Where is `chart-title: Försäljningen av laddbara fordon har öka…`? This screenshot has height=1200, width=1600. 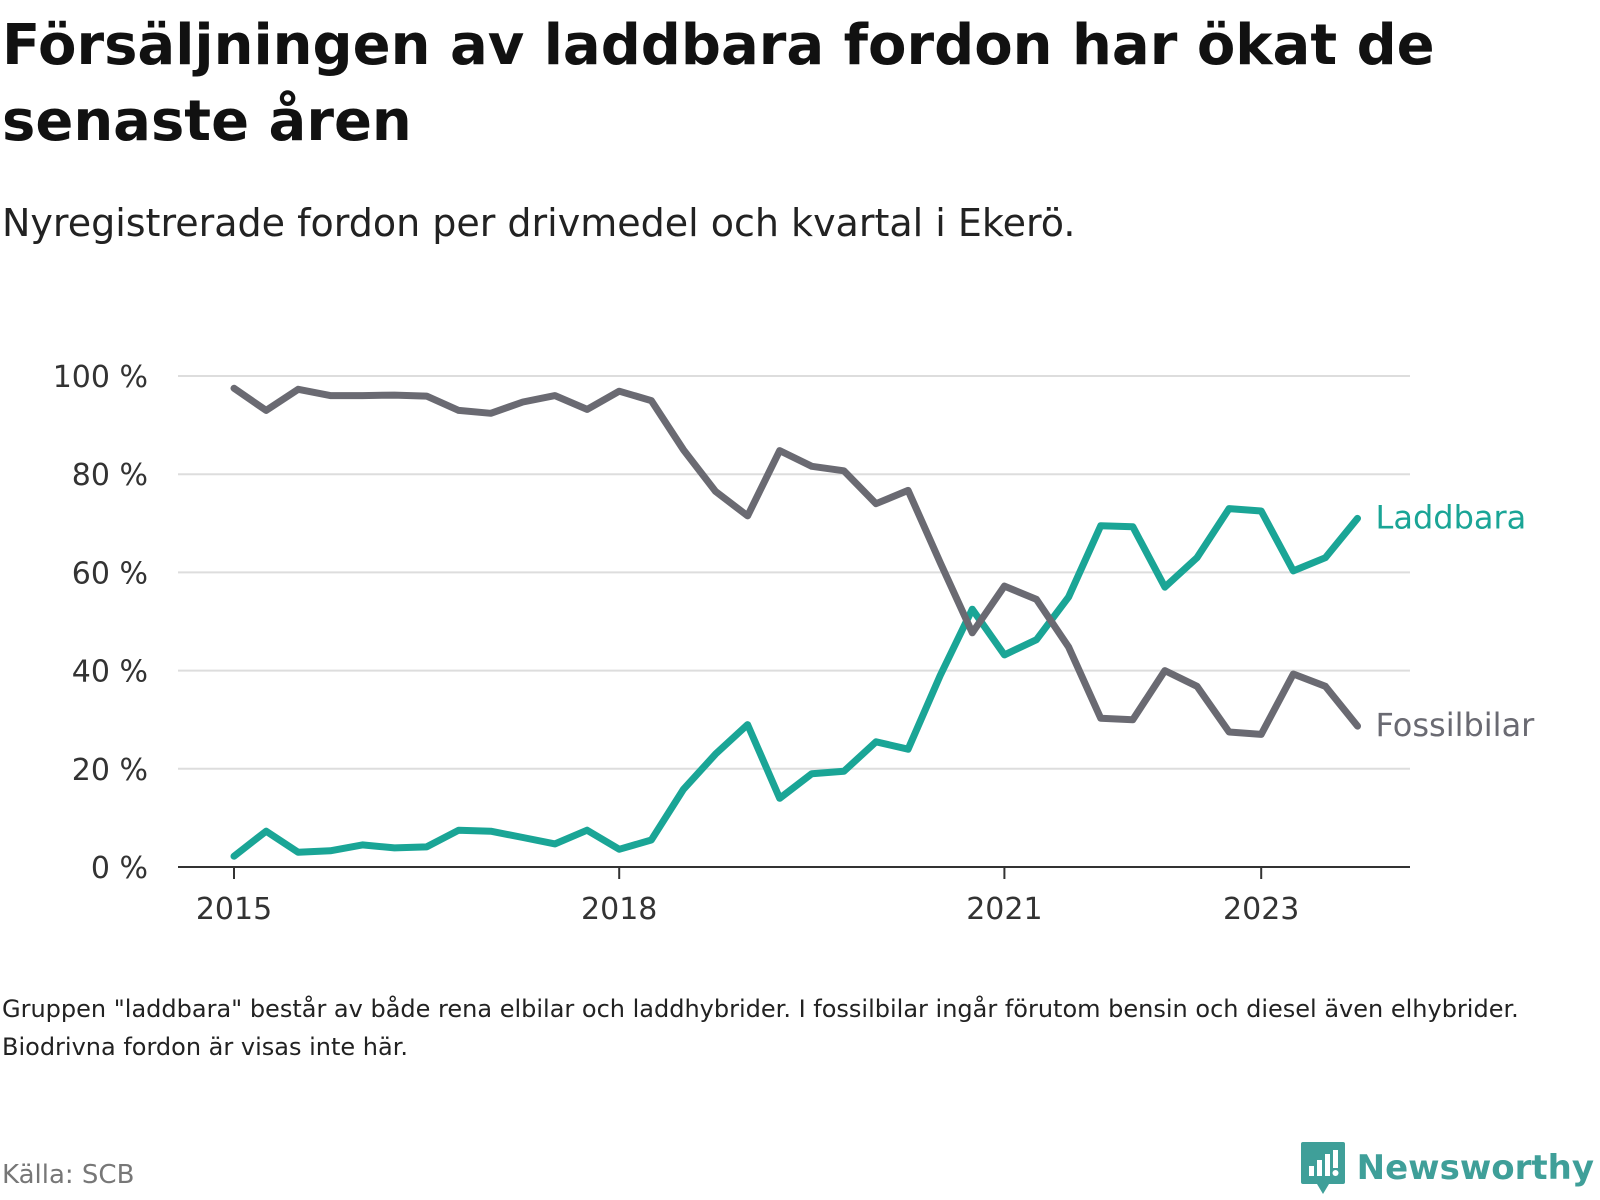
chart-title: Försäljningen av laddbara fordon har öka… is located at coordinates (718, 83).